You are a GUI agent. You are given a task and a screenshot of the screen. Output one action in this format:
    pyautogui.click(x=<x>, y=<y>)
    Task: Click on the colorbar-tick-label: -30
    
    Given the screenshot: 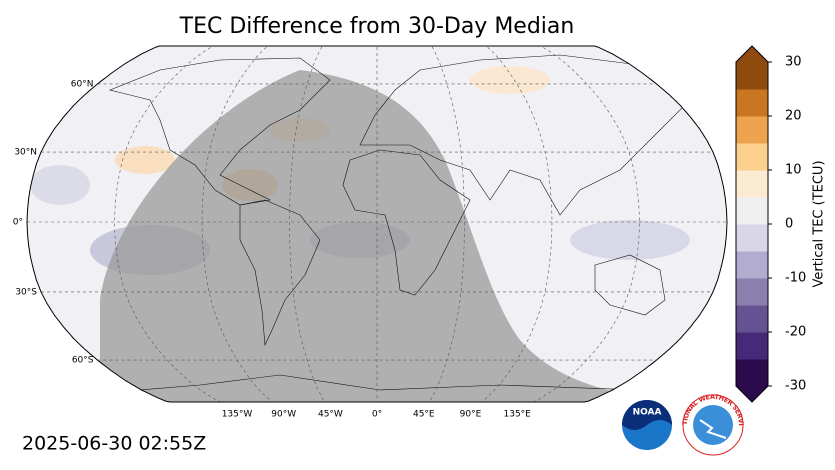 What is the action you would take?
    pyautogui.click(x=795, y=386)
    